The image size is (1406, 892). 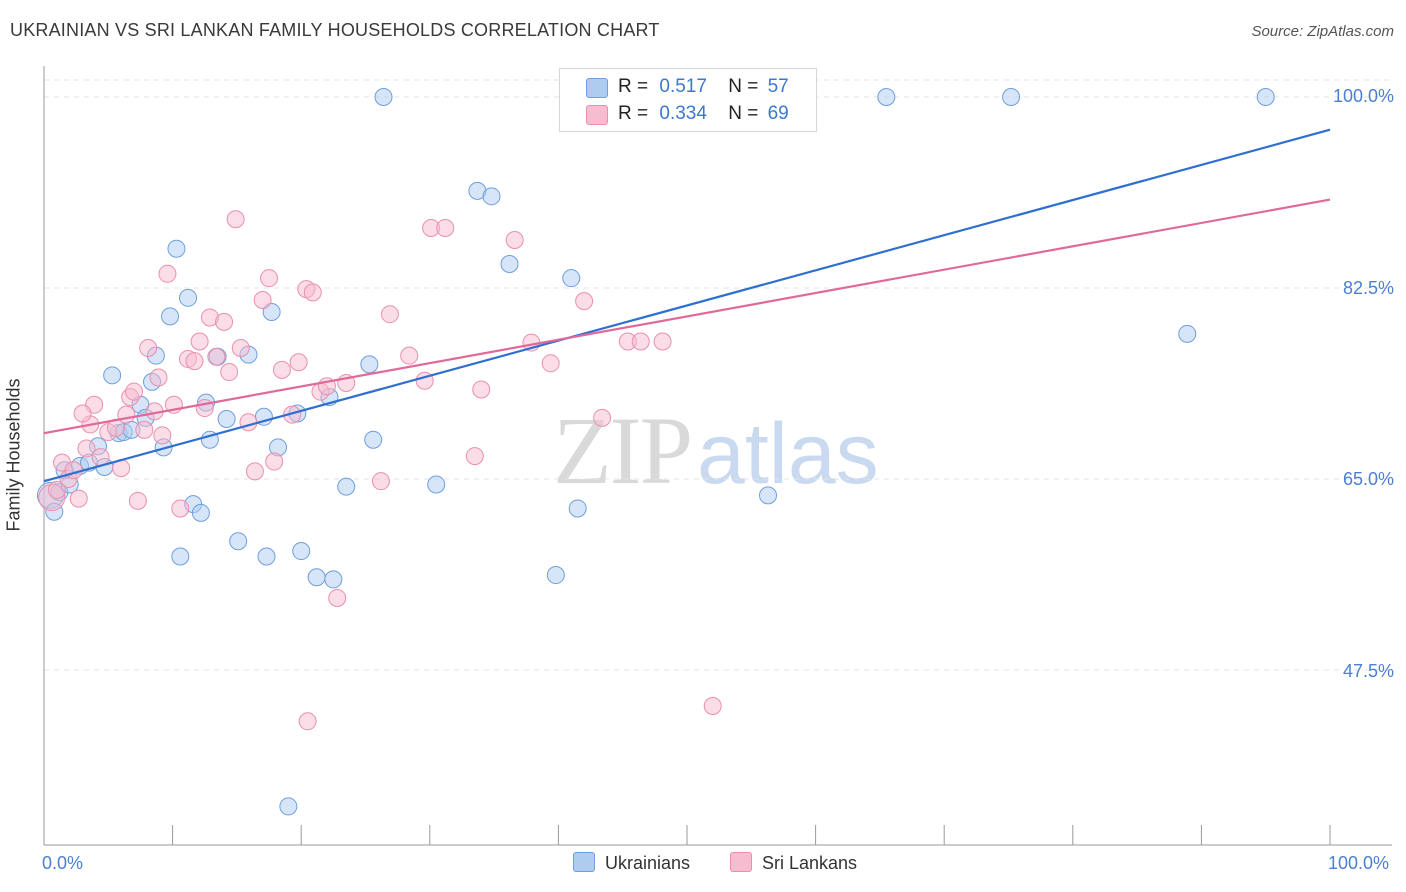 What do you see at coordinates (1368, 671) in the screenshot?
I see `y-tick-label: 47.5%` at bounding box center [1368, 671].